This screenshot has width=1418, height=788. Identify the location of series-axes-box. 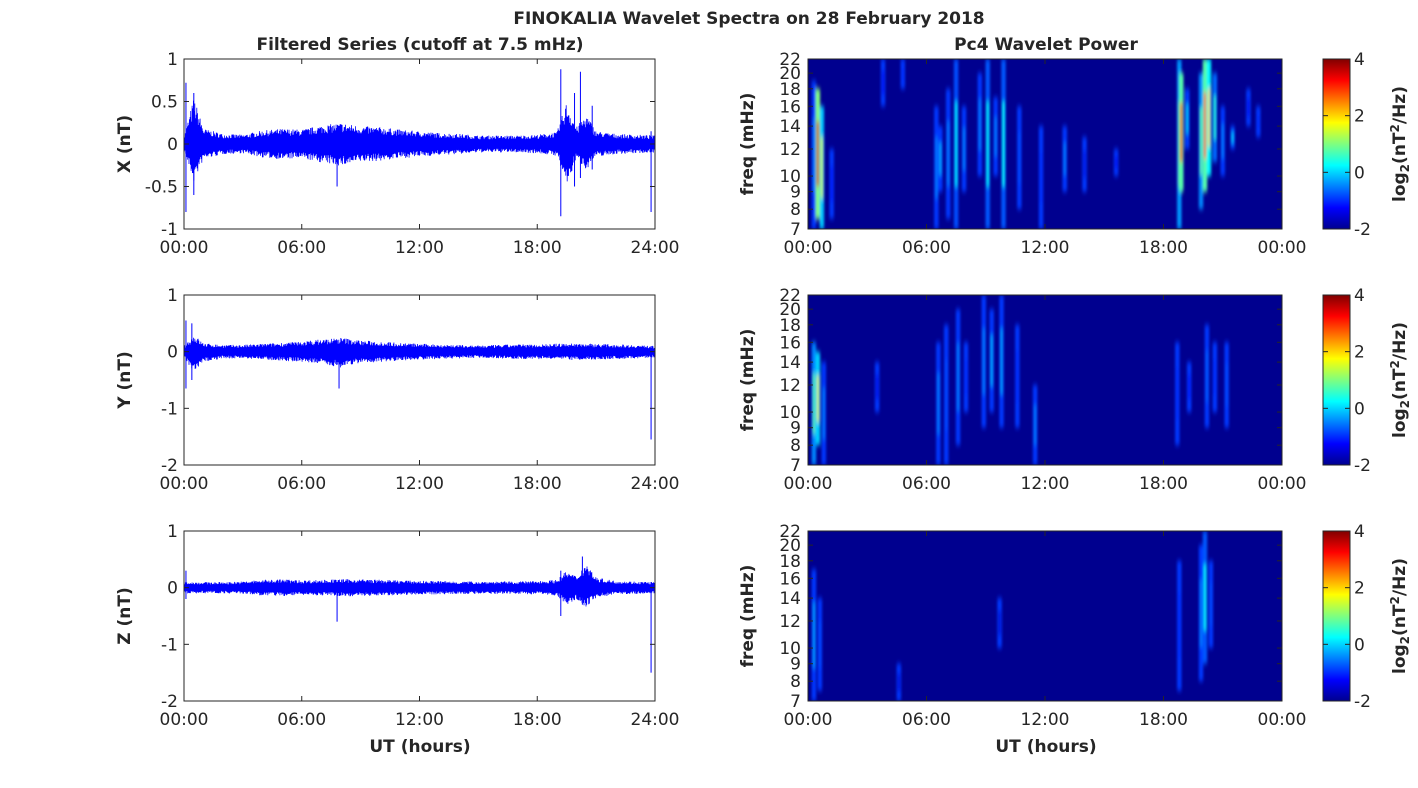
(419, 616).